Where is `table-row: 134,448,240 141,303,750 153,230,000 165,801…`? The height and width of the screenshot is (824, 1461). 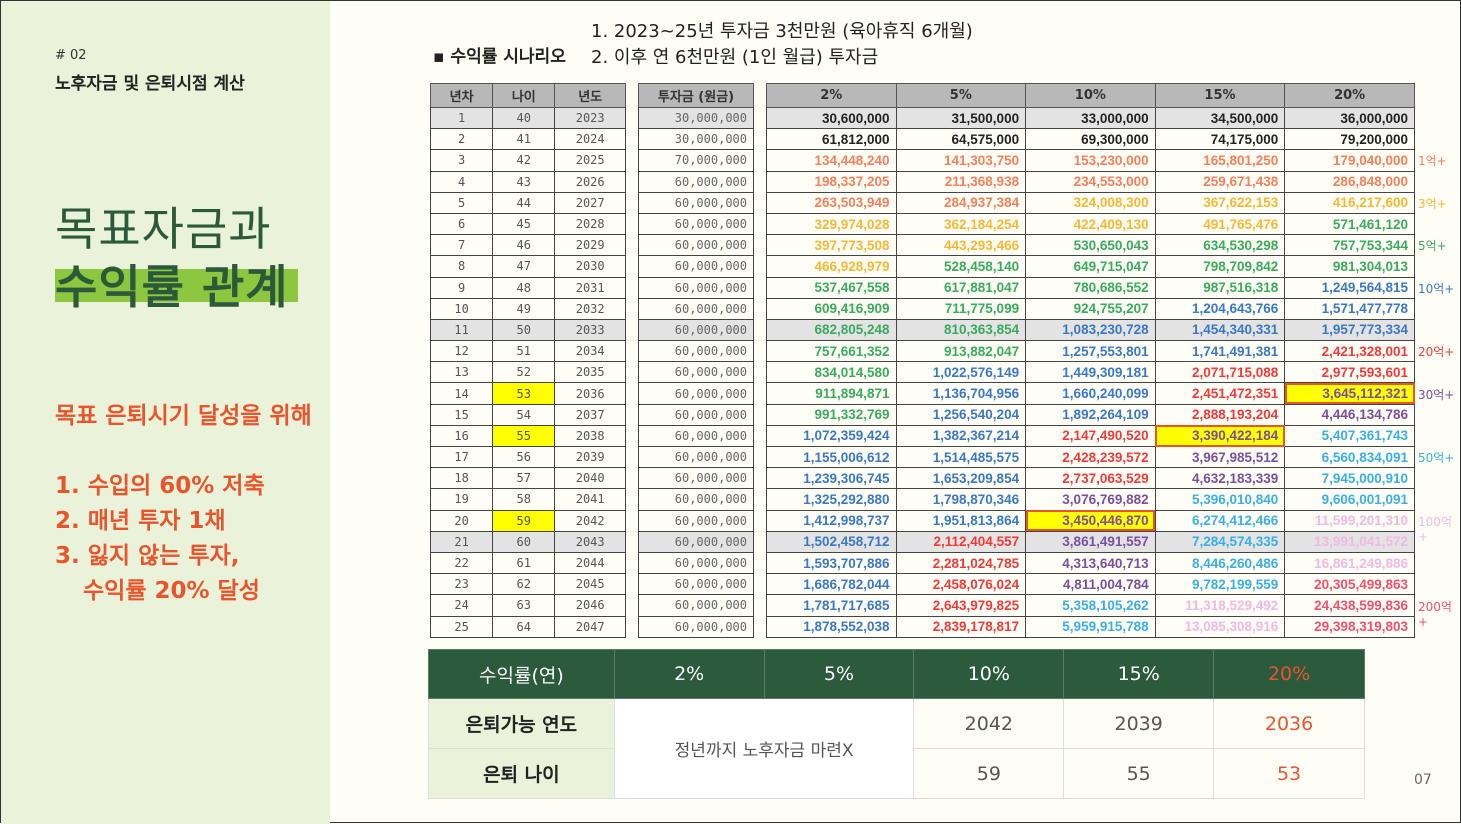 table-row: 134,448,240 141,303,750 153,230,000 165,801… is located at coordinates (1090, 160).